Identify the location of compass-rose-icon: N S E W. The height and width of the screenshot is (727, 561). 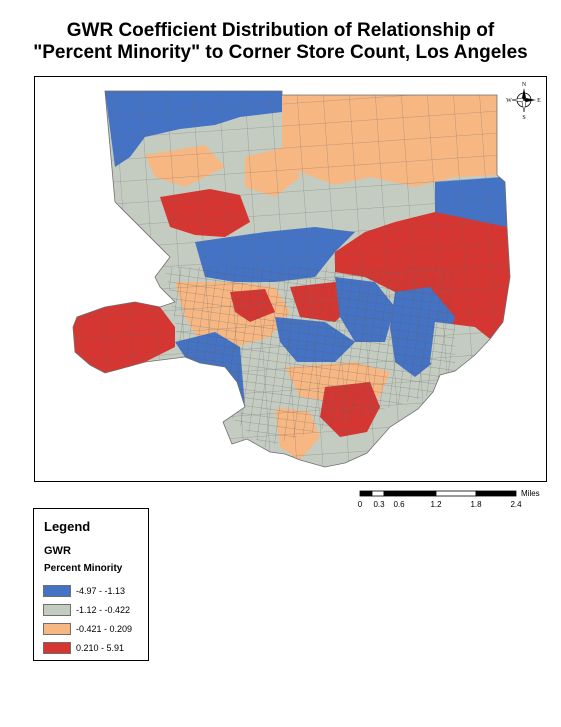
(523, 101).